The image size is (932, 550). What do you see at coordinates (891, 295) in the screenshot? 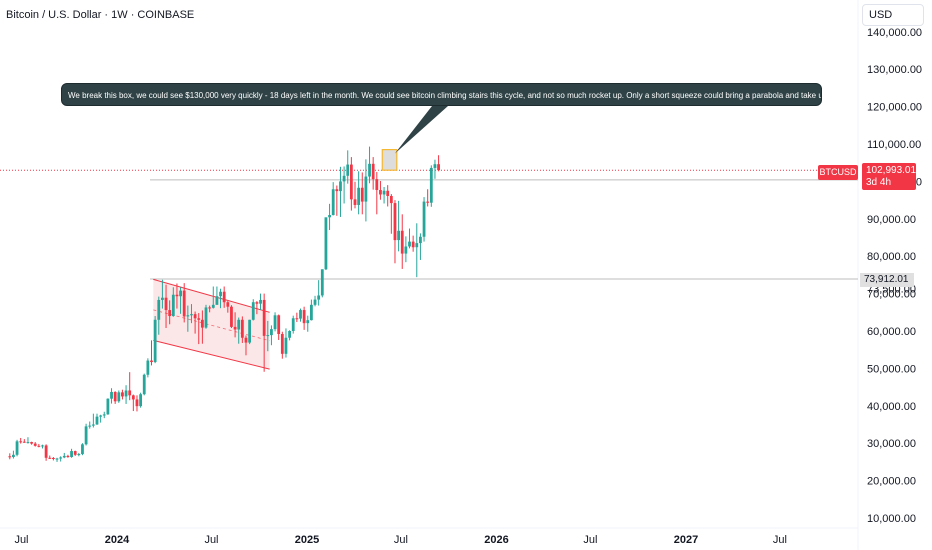
I see `y-tick-label: 70,000.00` at bounding box center [891, 295].